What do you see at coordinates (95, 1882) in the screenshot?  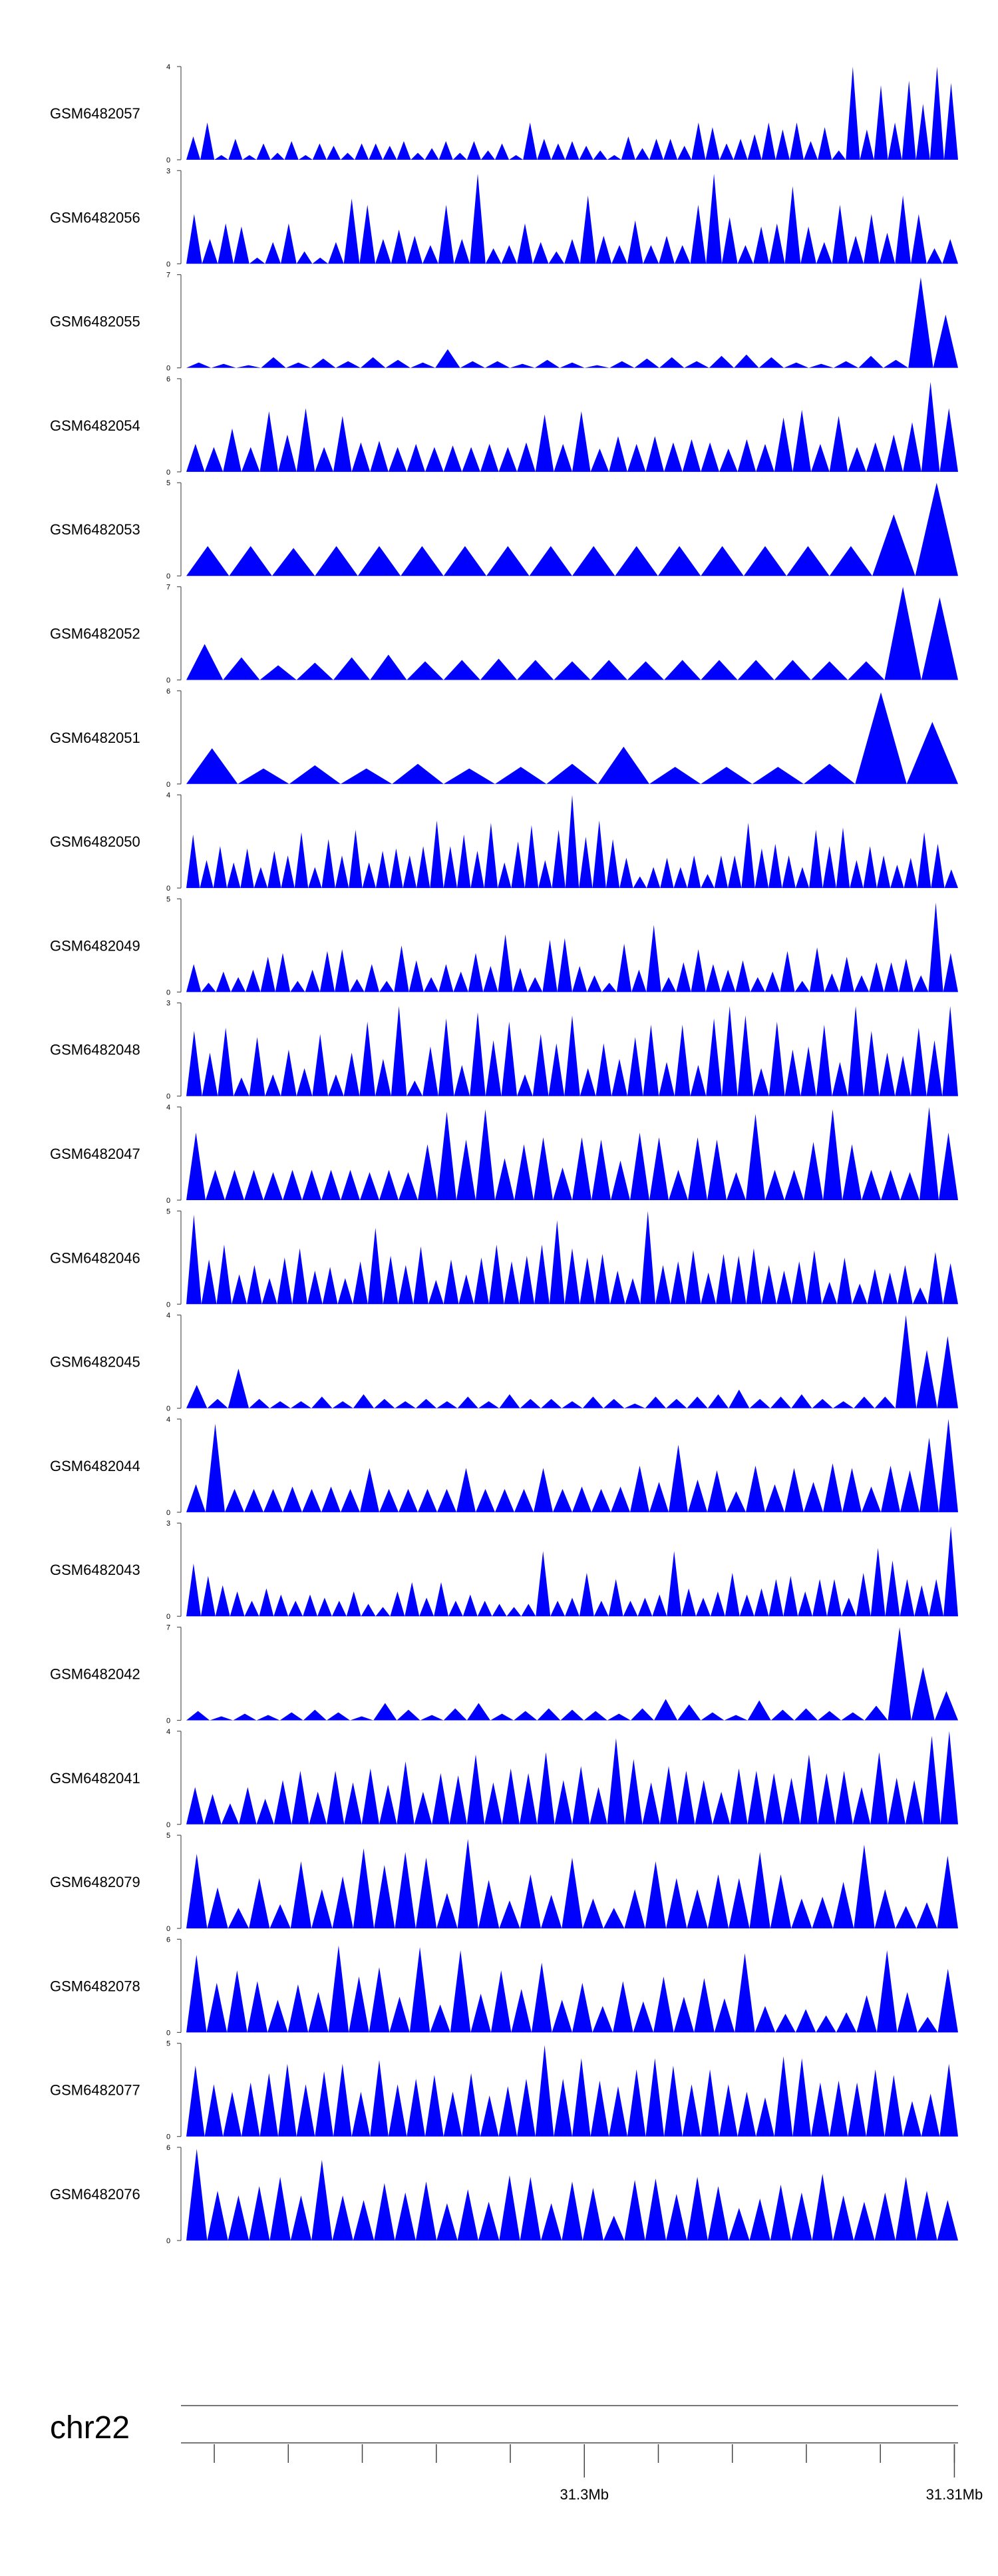 I see `track-label: GSM6482079` at bounding box center [95, 1882].